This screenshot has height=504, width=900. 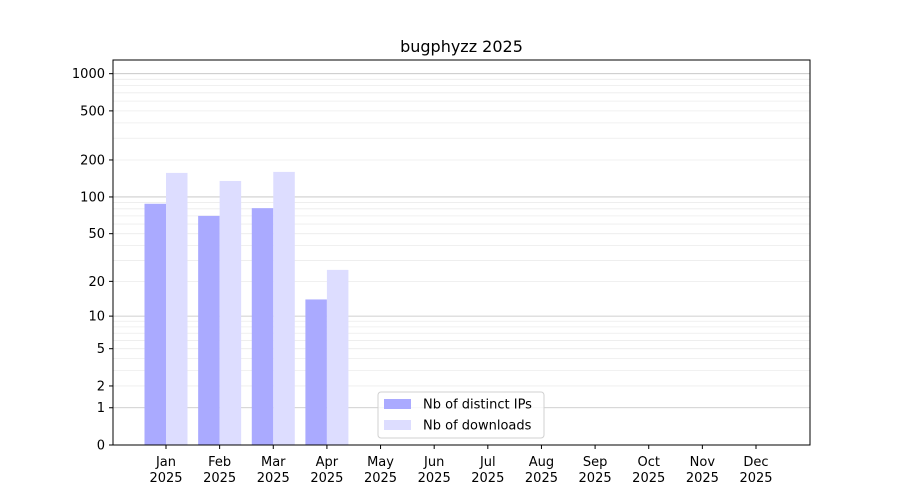 I want to click on x-tick-label-line: Jul, so click(x=487, y=462).